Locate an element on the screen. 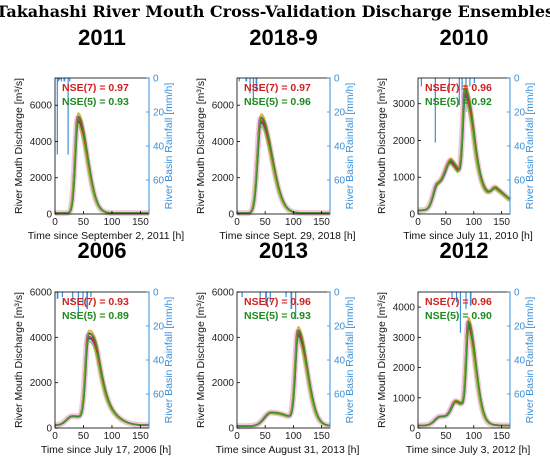 The image size is (550, 466). panel-title: 2018-9 is located at coordinates (283, 37).